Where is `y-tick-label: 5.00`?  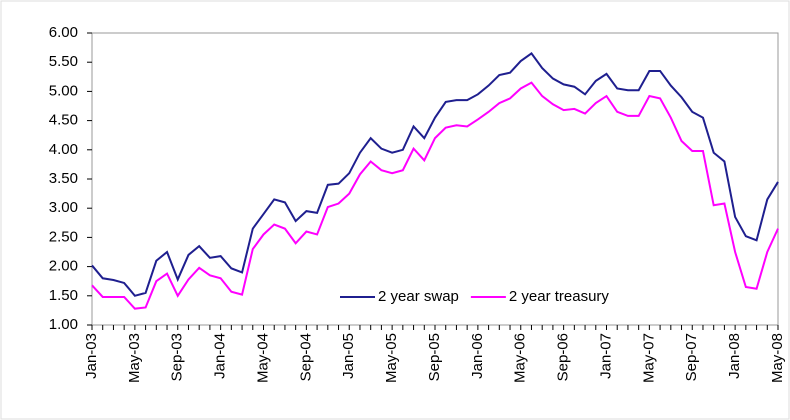
y-tick-label: 5.00 is located at coordinates (63, 90).